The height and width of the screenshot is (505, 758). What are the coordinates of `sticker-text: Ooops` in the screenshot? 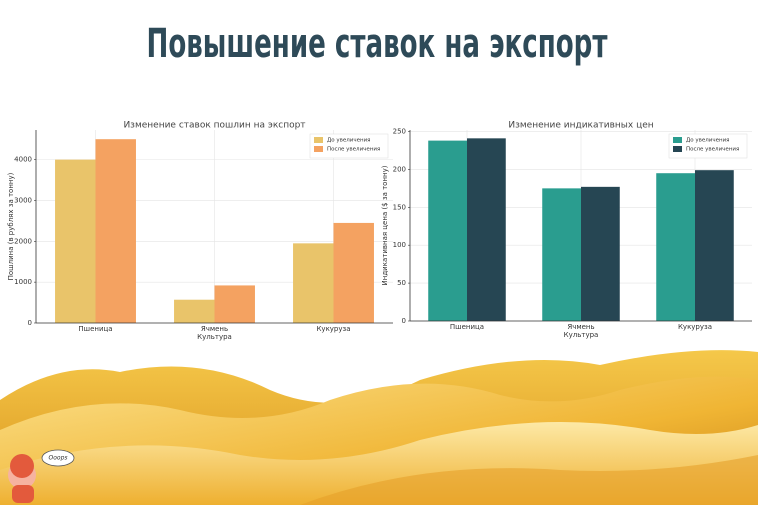 It's located at (58, 458).